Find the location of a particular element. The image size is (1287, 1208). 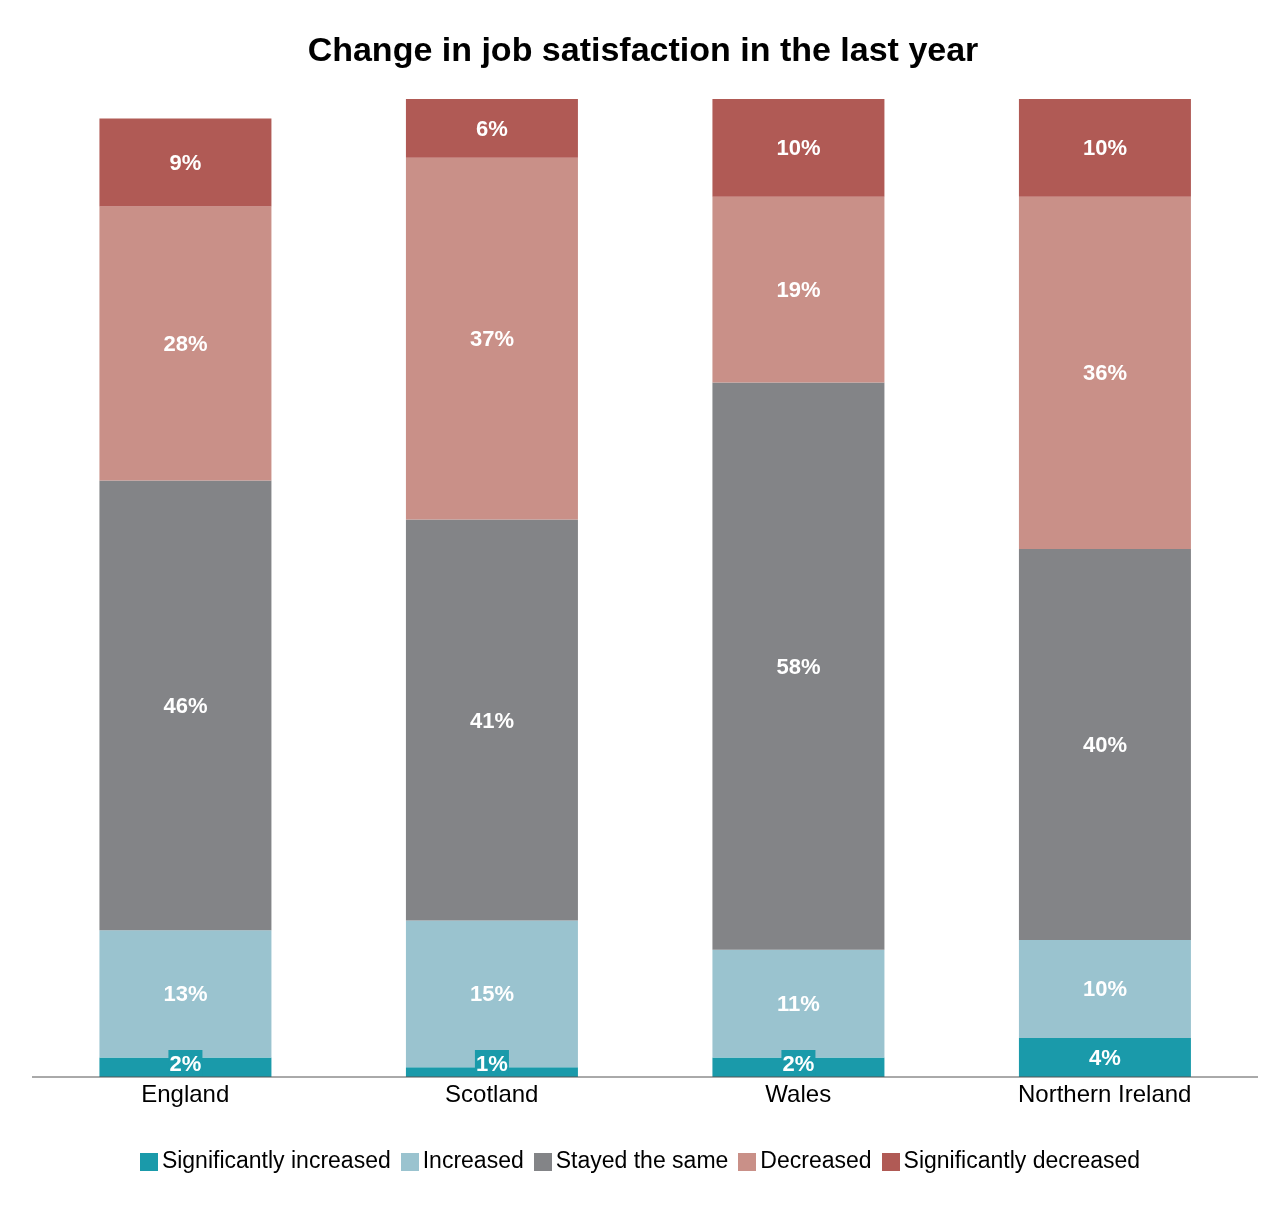

data-label: 41% is located at coordinates (491, 720).